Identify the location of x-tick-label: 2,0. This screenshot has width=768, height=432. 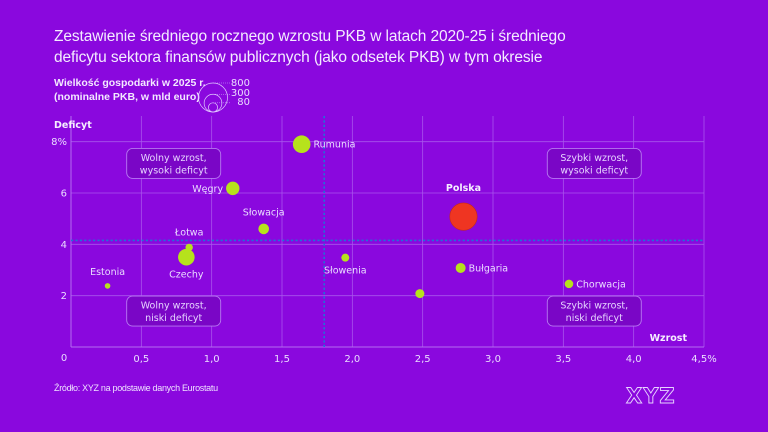
(352, 359).